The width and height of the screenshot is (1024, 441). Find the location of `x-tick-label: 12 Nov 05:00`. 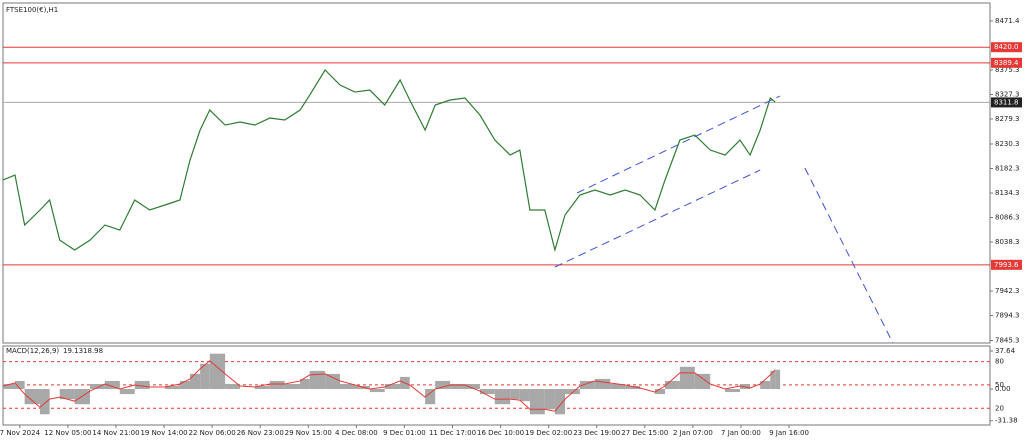

x-tick-label: 12 Nov 05:00 is located at coordinates (67, 433).